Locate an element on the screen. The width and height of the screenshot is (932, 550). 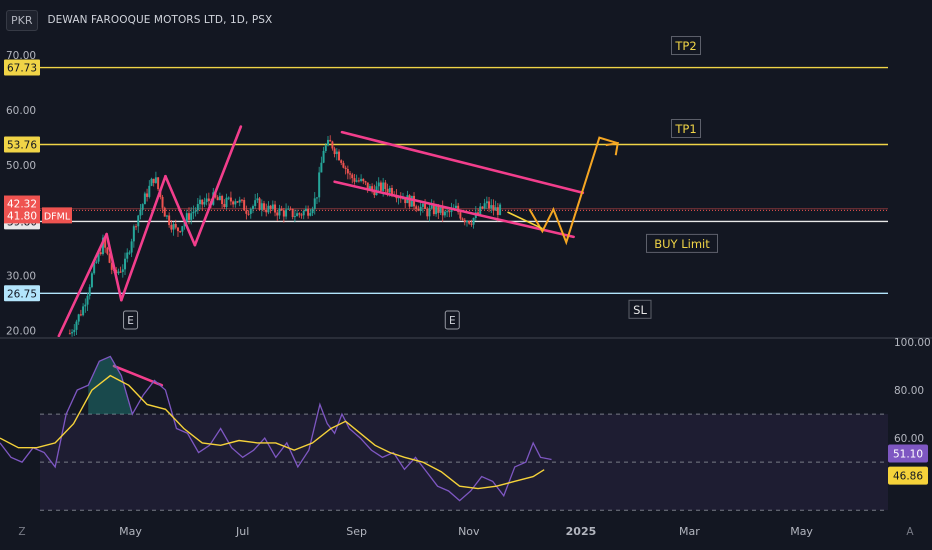
level-label: SL is located at coordinates (640, 310).